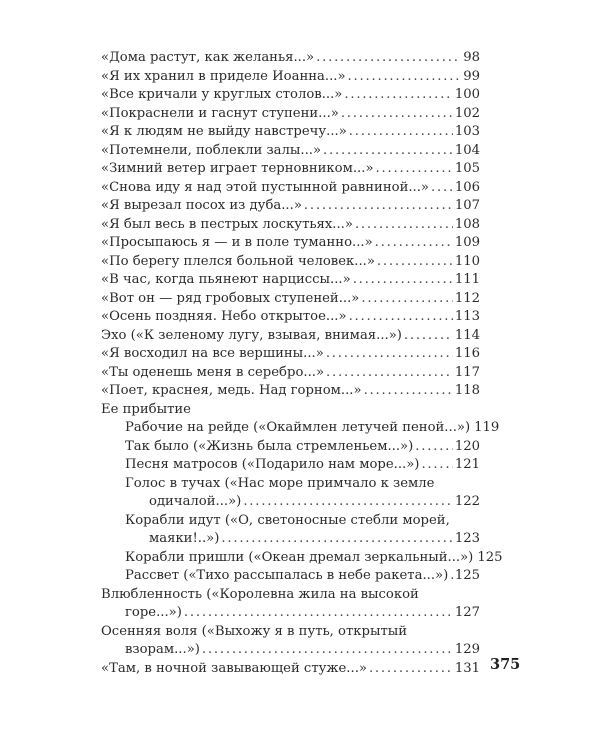 Image resolution: width=600 pixels, height=750 pixels. What do you see at coordinates (195, 501) in the screenshot?
I see `entry-title-continuation: одичалой...»)` at bounding box center [195, 501].